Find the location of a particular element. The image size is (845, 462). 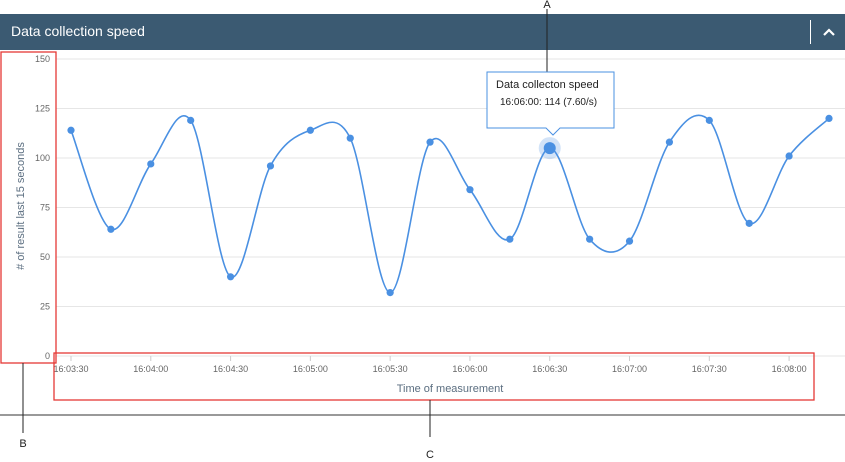

callout-a-label: A is located at coordinates (547, 5).